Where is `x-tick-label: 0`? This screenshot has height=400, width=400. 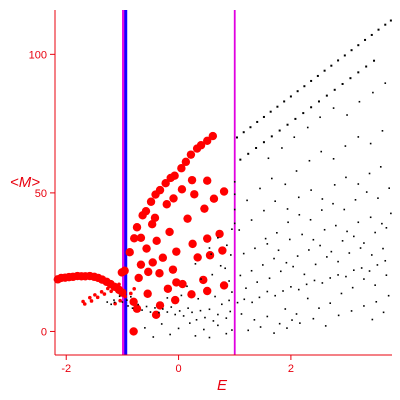 x-tick-label: 0 is located at coordinates (179, 369).